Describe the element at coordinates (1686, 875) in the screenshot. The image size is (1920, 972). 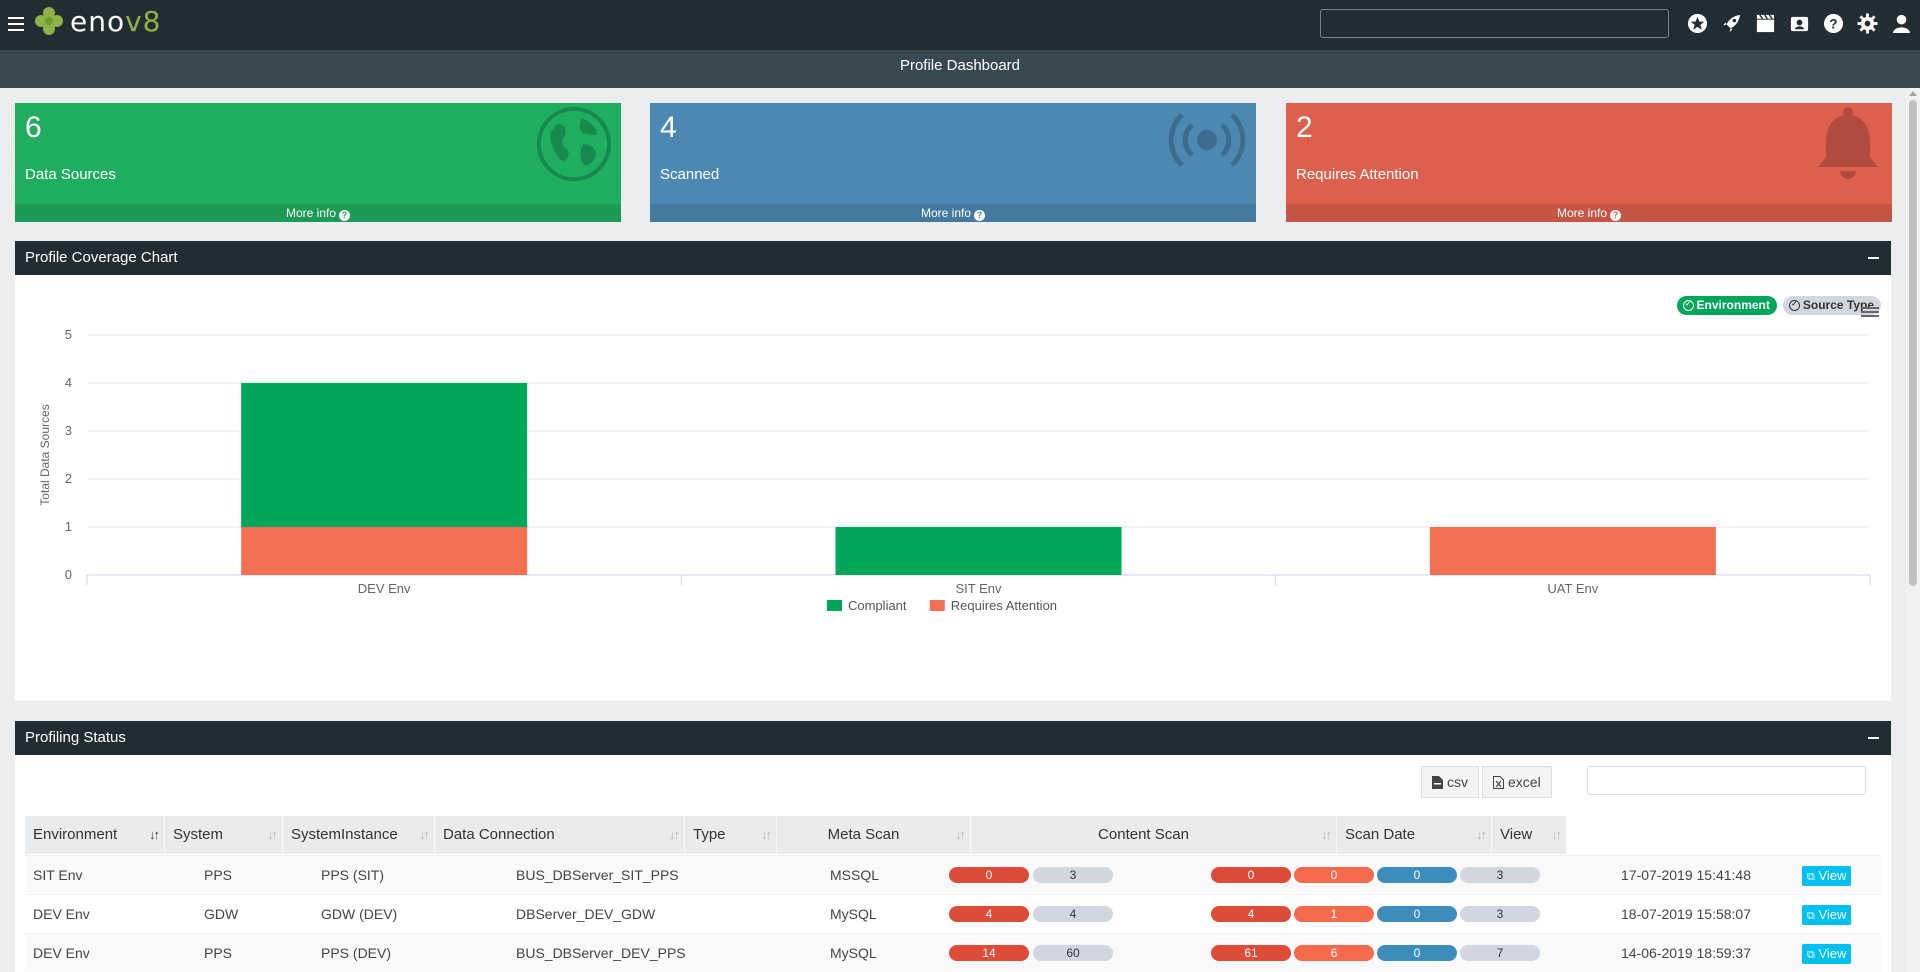
I see `scan-date-cell: 17-07-2019 15:41:48` at that location.